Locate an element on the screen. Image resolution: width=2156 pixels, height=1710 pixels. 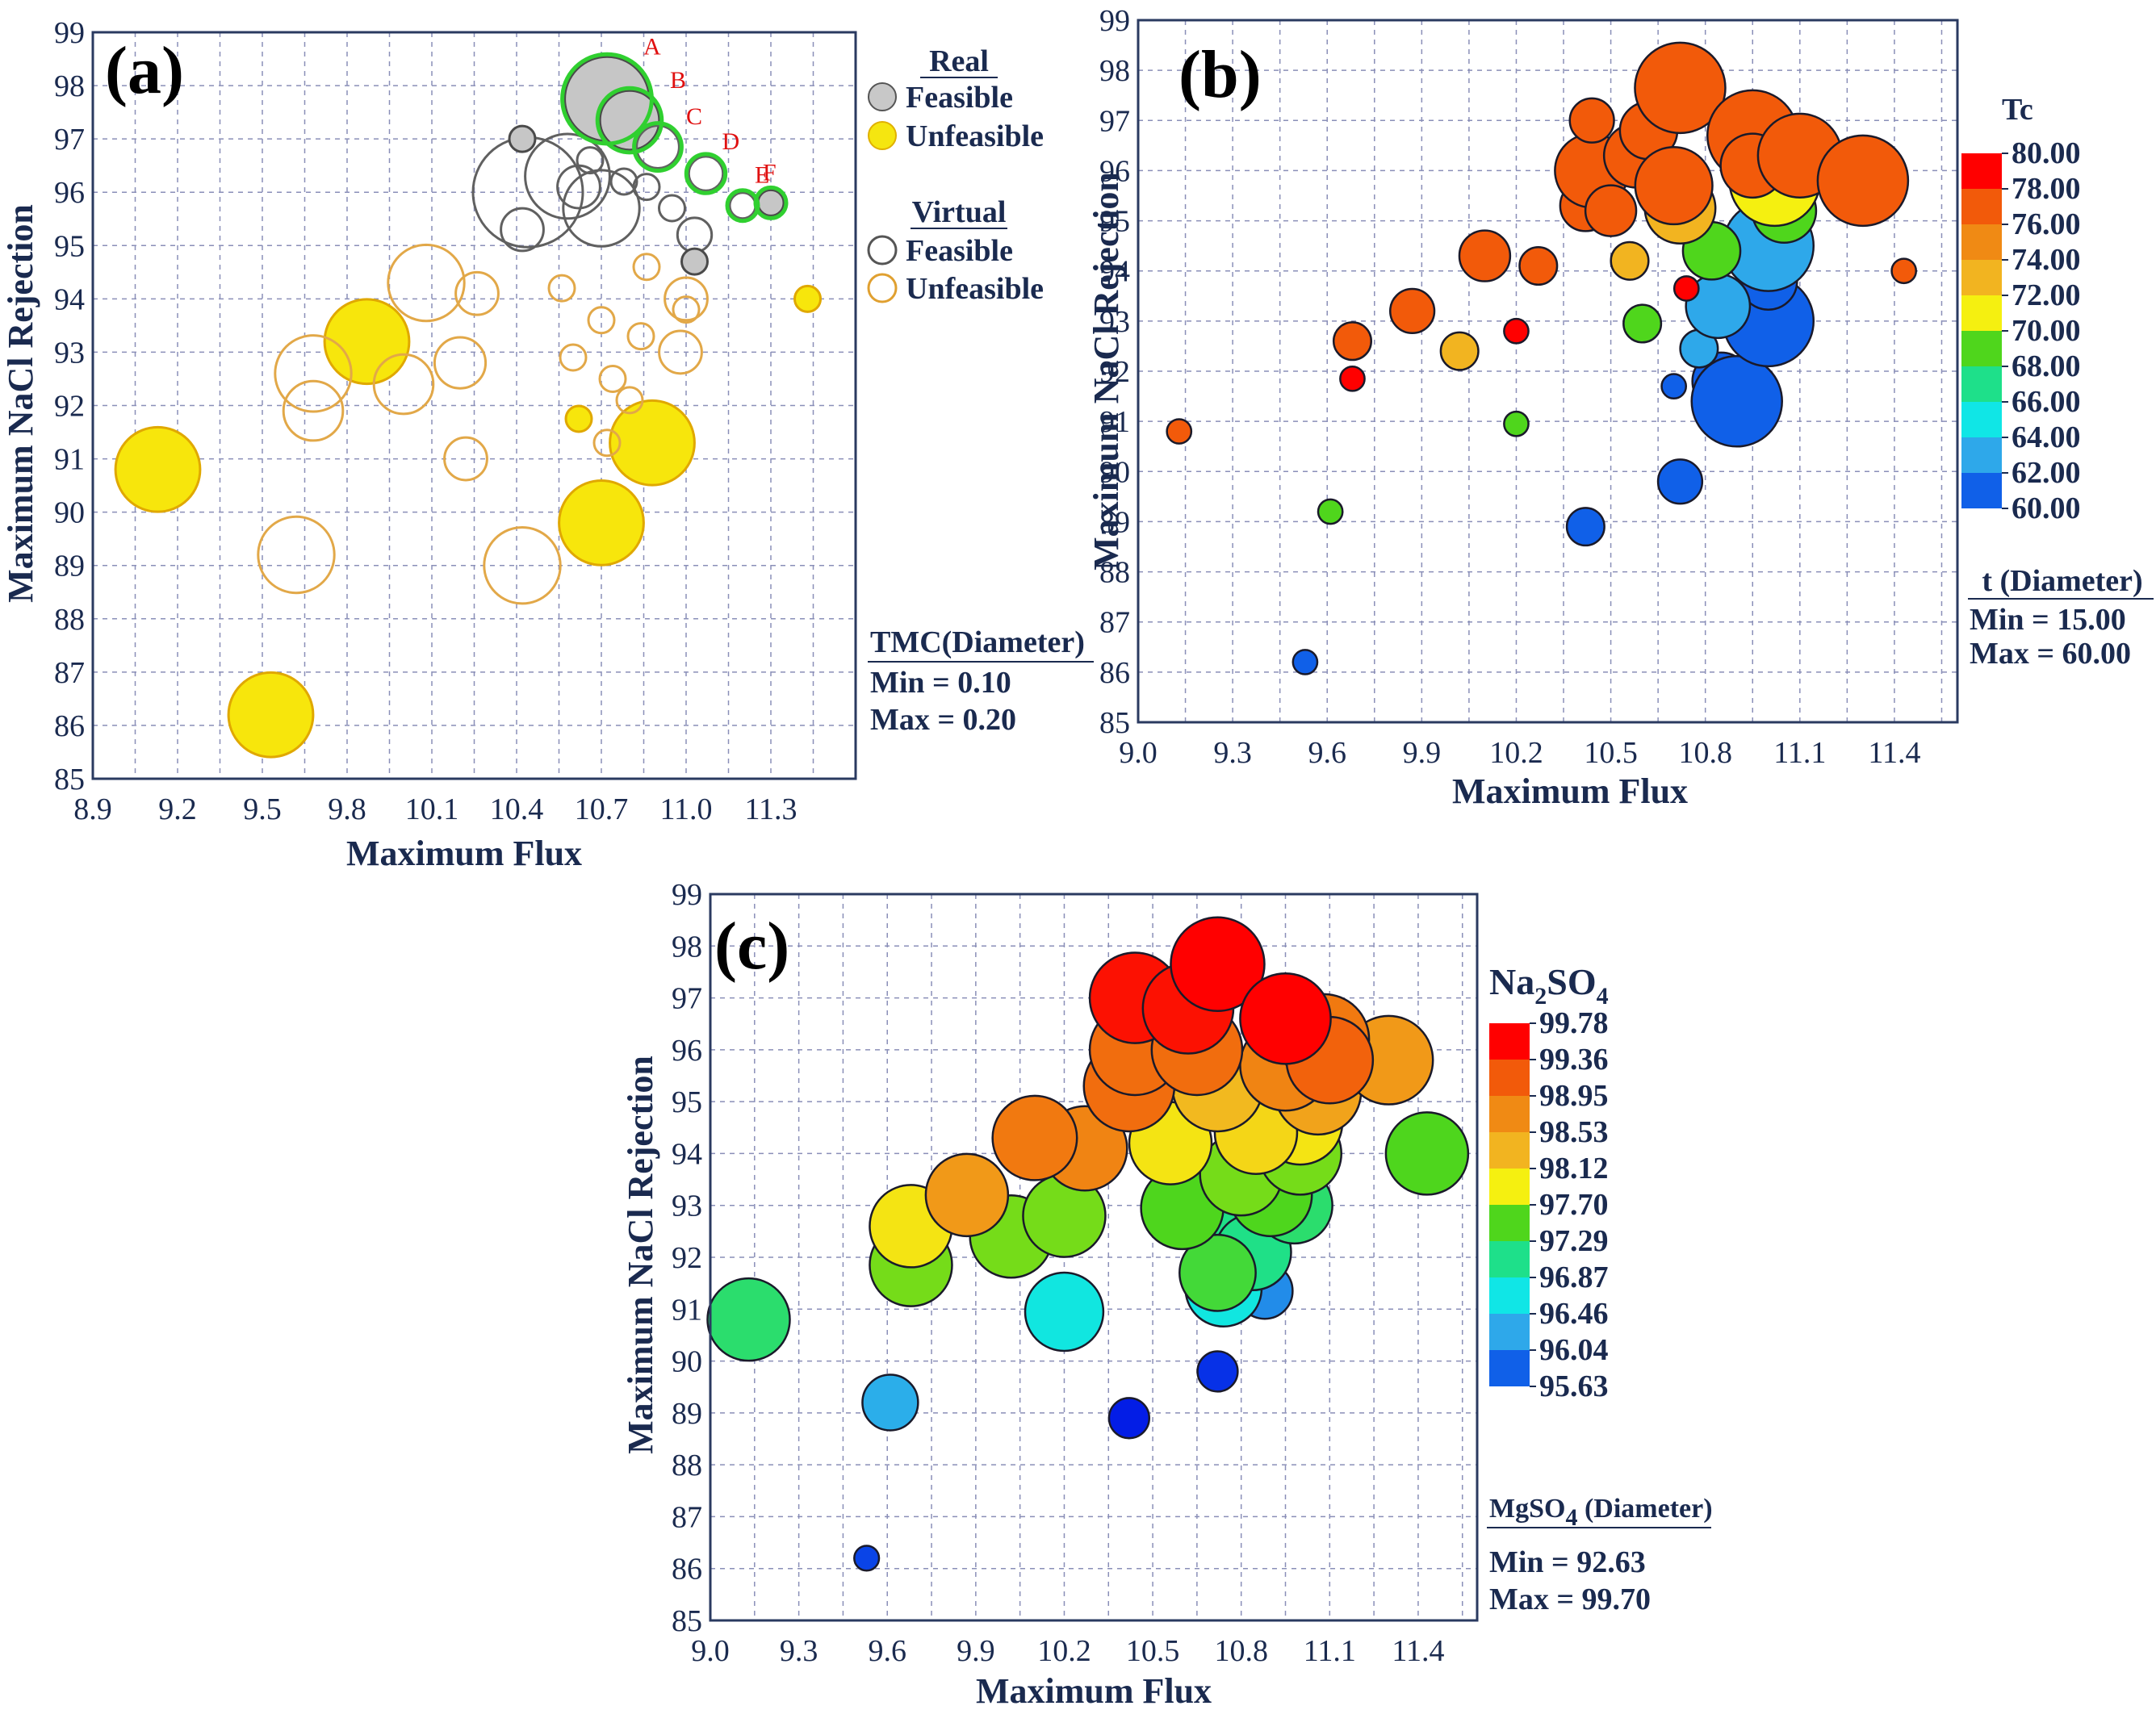
colorbar-label: 80.00 is located at coordinates (2046, 153).